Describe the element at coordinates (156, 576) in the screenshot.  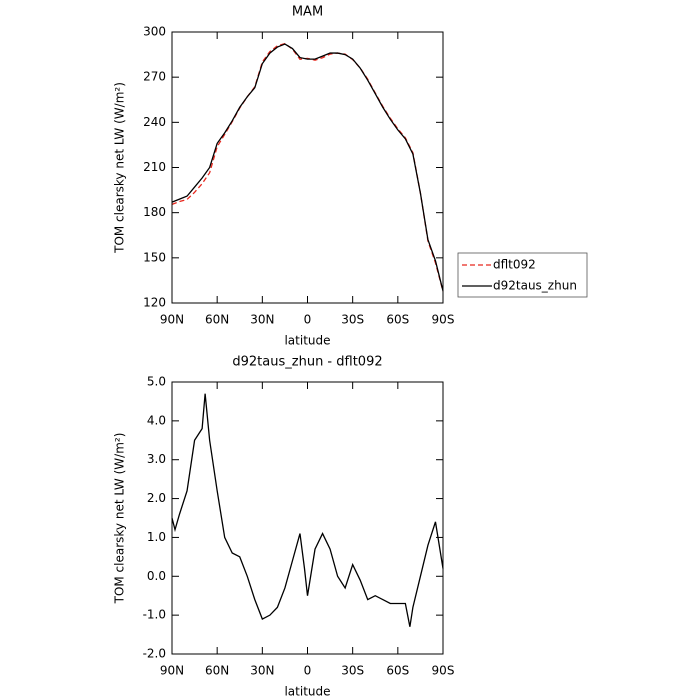
I see `y-tick-label: 0.0` at that location.